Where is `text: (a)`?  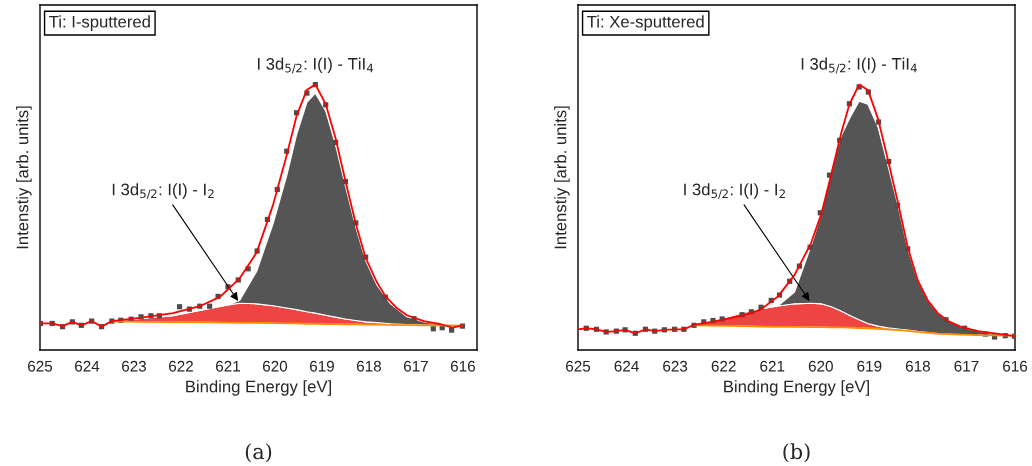 text: (a) is located at coordinates (258, 453).